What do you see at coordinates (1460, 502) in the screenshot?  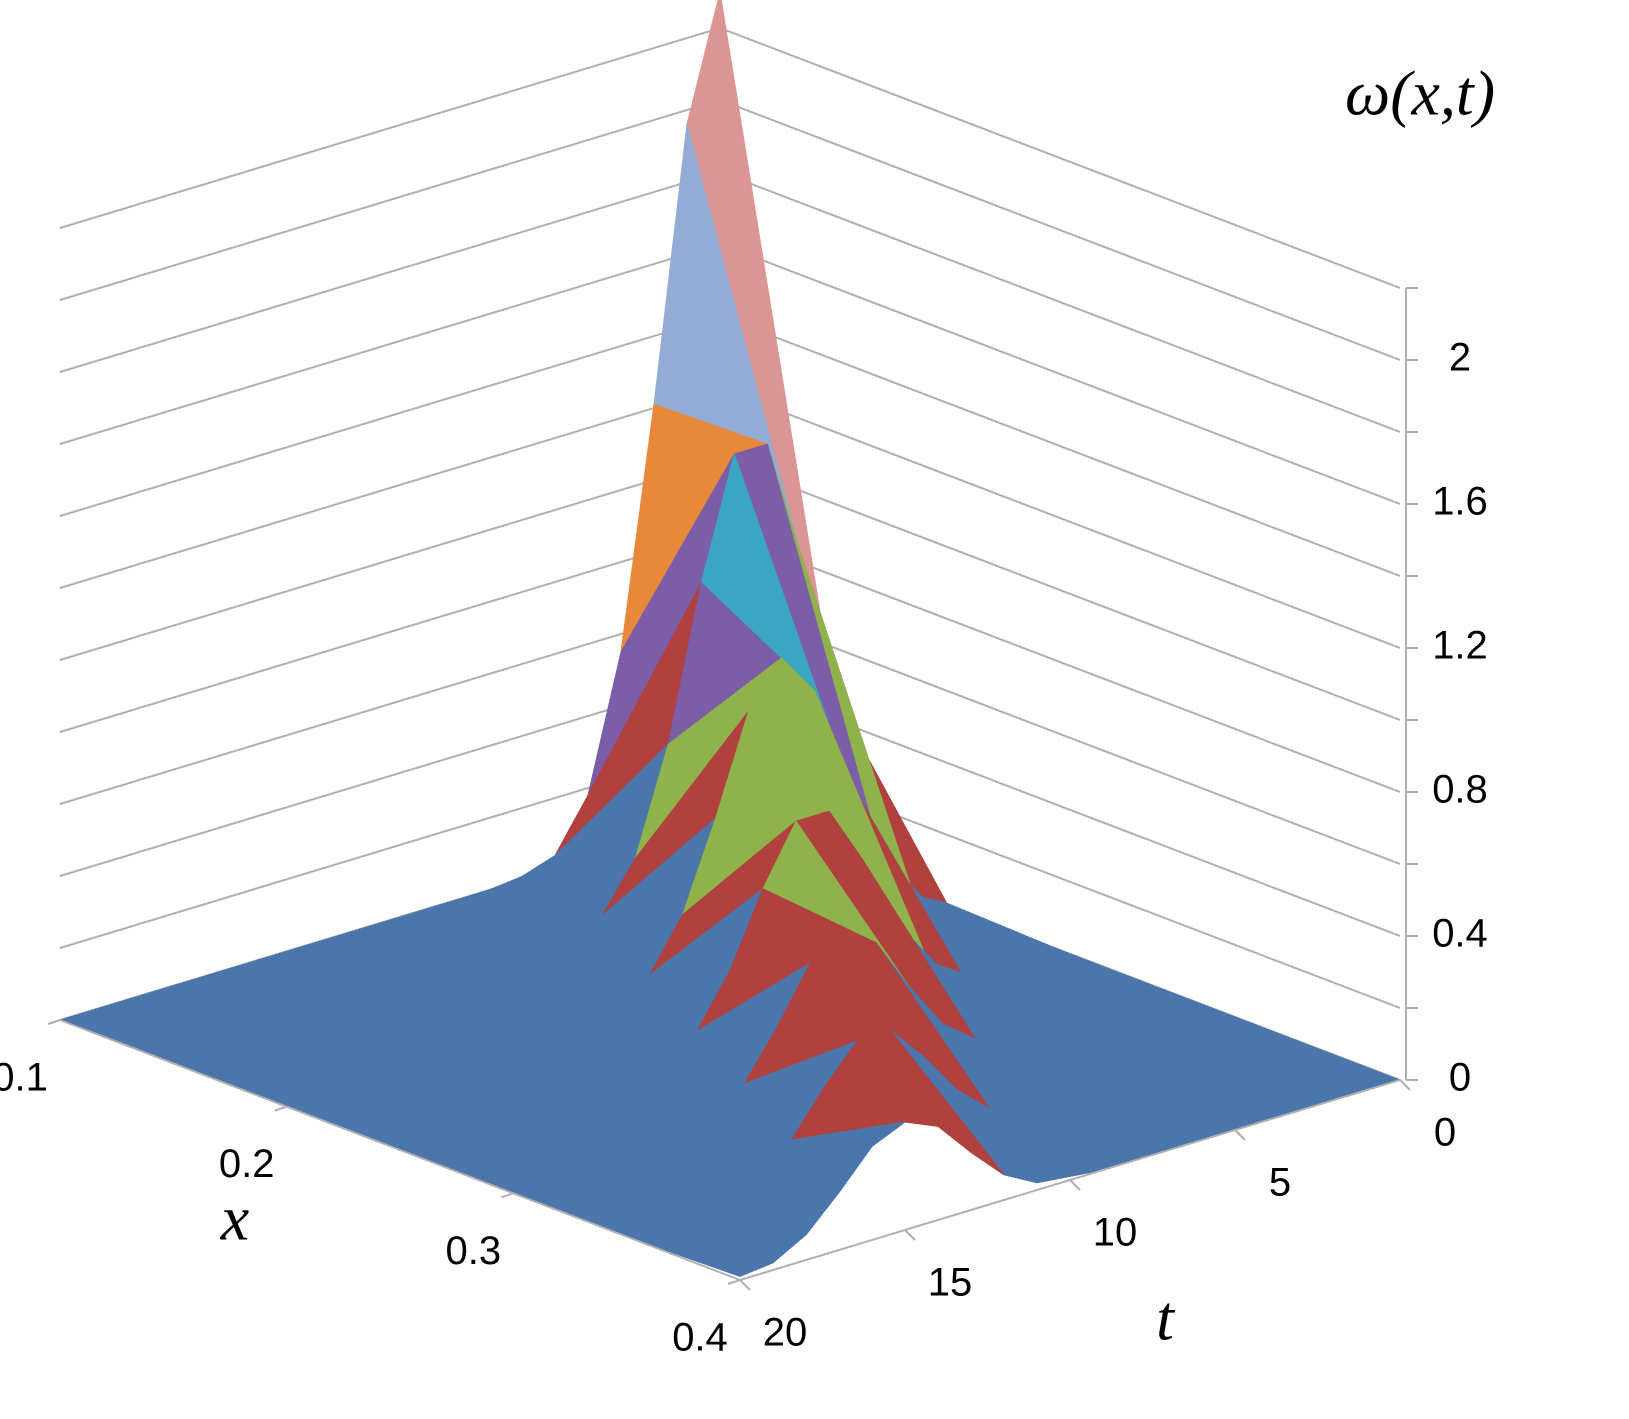 I see `z-tick-label: 1.6` at bounding box center [1460, 502].